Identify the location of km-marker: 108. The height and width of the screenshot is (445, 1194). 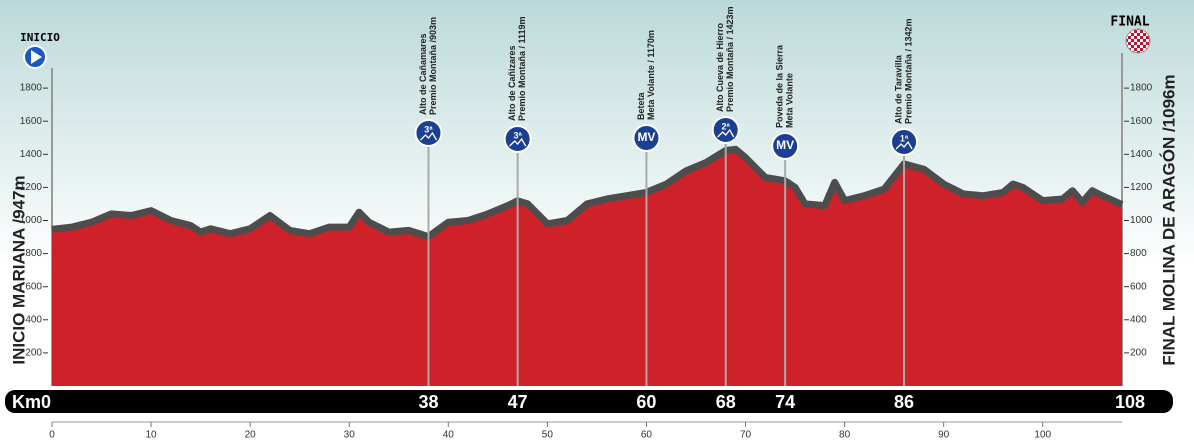
(1130, 402).